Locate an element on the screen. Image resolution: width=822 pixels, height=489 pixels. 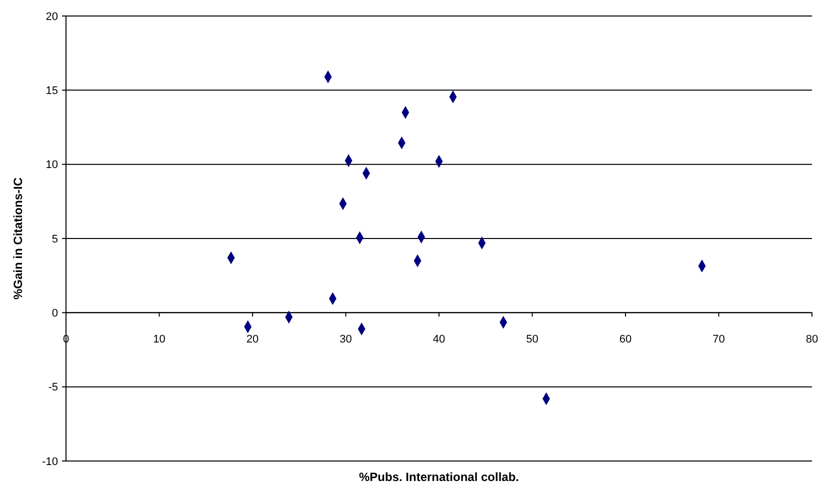
y-tick-label: 20 is located at coordinates (52, 16).